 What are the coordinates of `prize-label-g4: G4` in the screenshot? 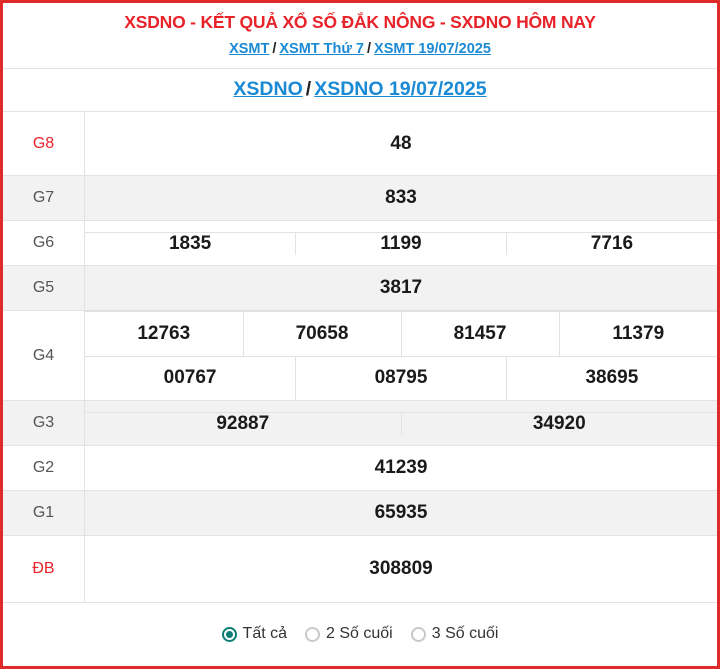 It's located at (43, 355).